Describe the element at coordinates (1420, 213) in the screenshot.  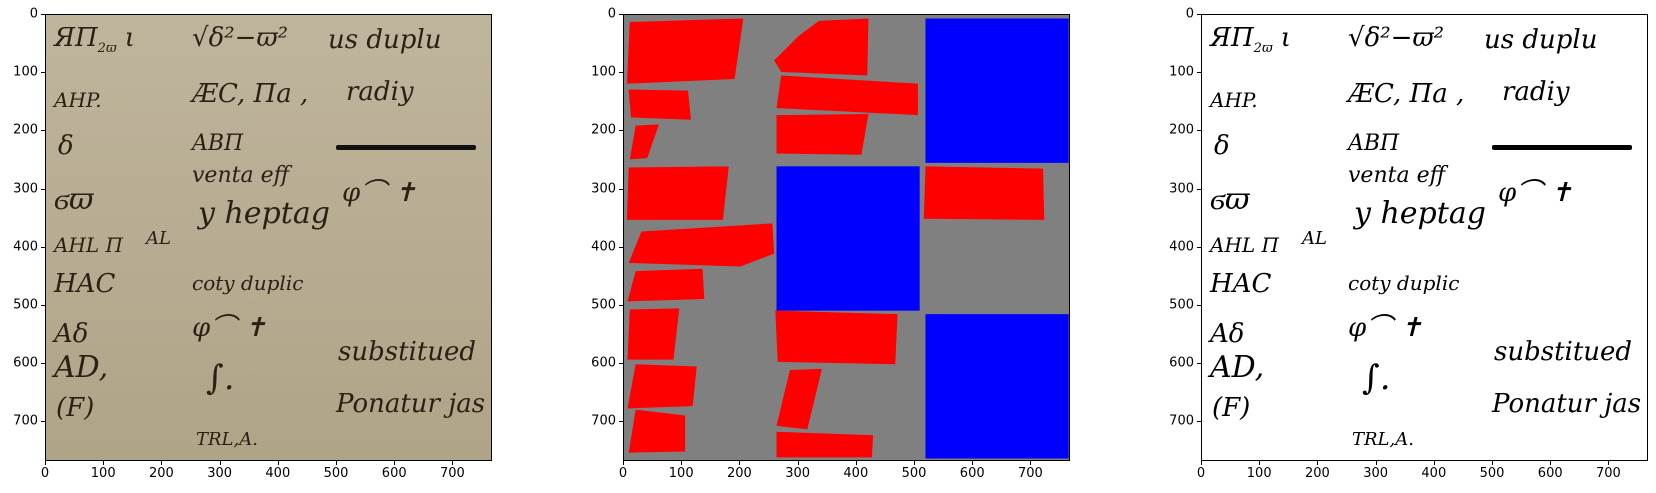
I see `handwriting: y heptag` at that location.